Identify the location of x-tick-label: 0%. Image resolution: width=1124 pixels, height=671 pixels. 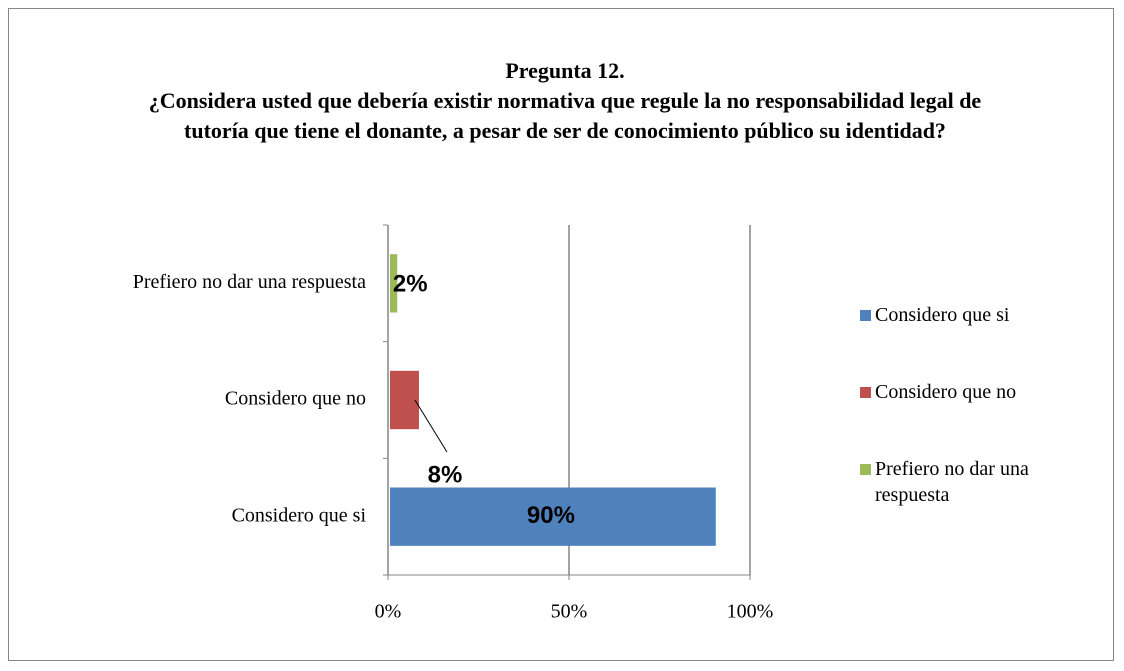
(388, 612).